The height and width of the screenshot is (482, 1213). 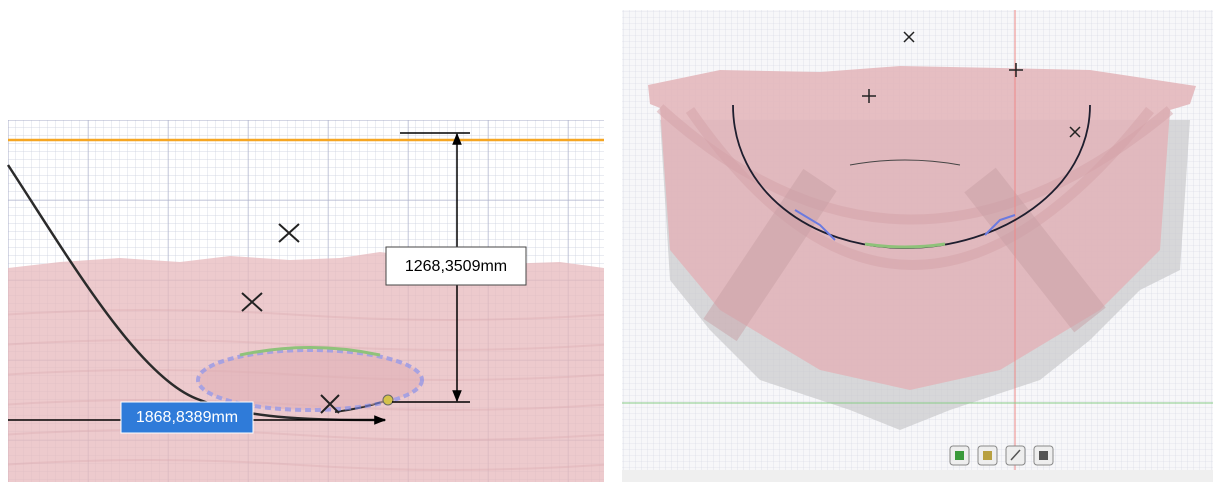 I want to click on dimension-label-box, so click(x=456, y=266).